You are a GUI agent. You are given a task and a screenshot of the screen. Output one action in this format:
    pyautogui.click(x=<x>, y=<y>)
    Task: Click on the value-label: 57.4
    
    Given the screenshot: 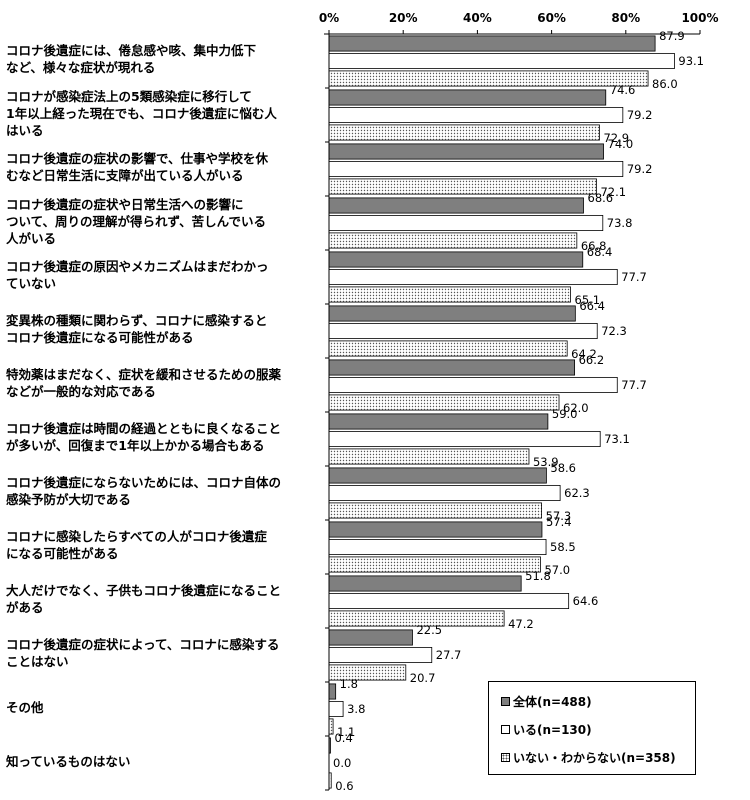 What is the action you would take?
    pyautogui.click(x=559, y=522)
    